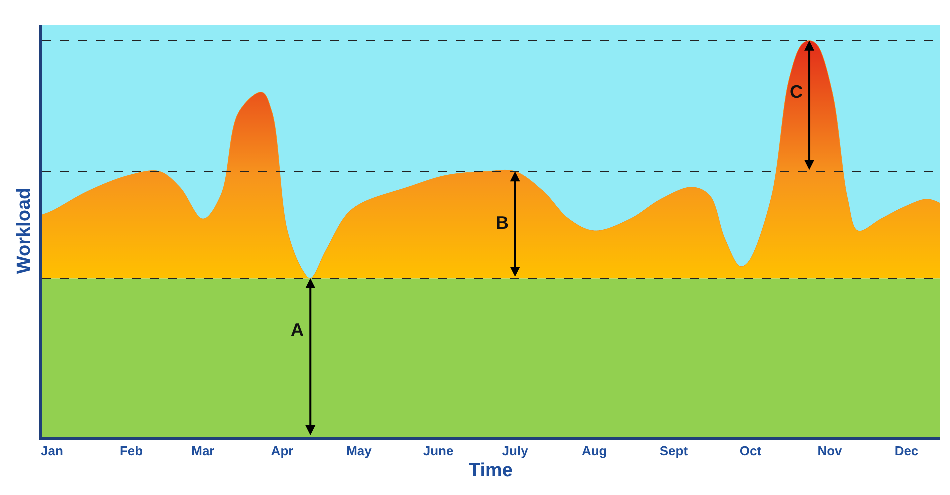  Describe the element at coordinates (52, 451) in the screenshot. I see `x-tick-label: Jan` at that location.